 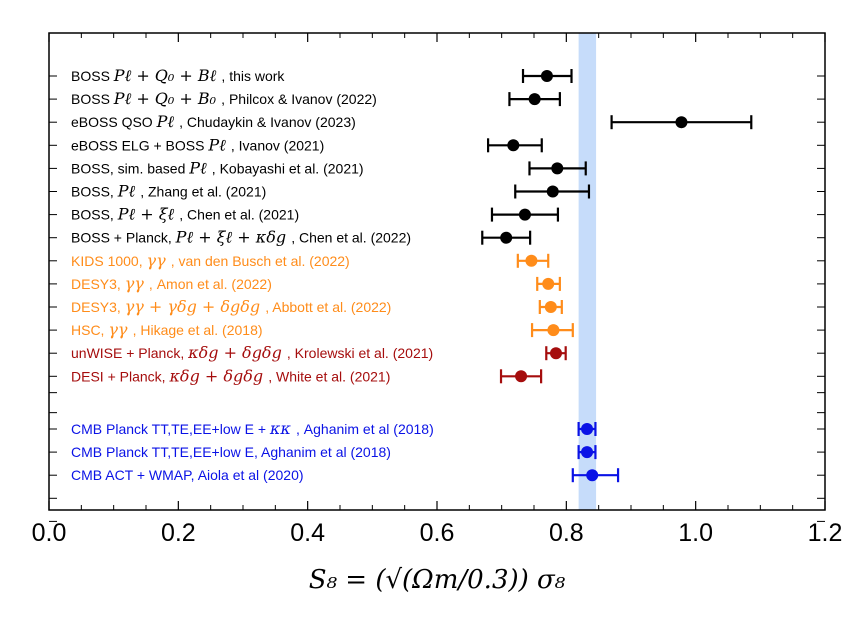 I want to click on x-tick-label: 0.6, so click(x=437, y=533).